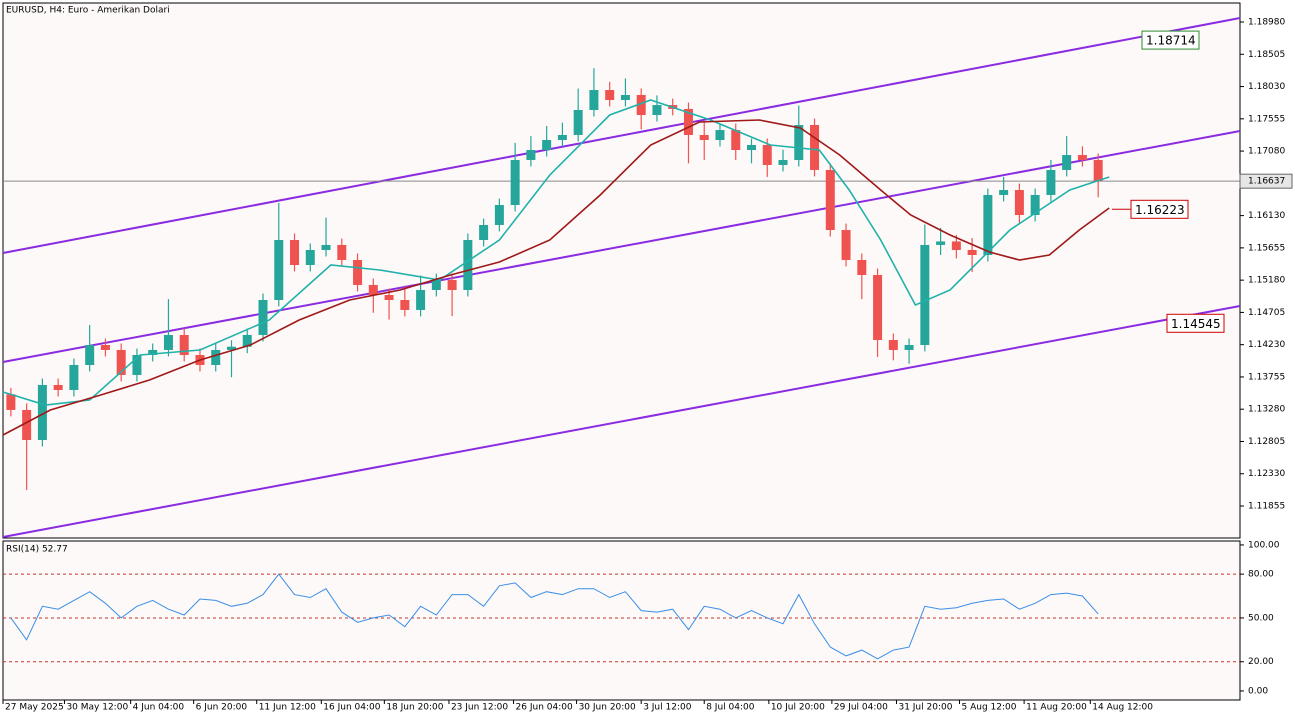 The image size is (1295, 718). I want to click on y-tick-label: 1.14230, so click(1266, 345).